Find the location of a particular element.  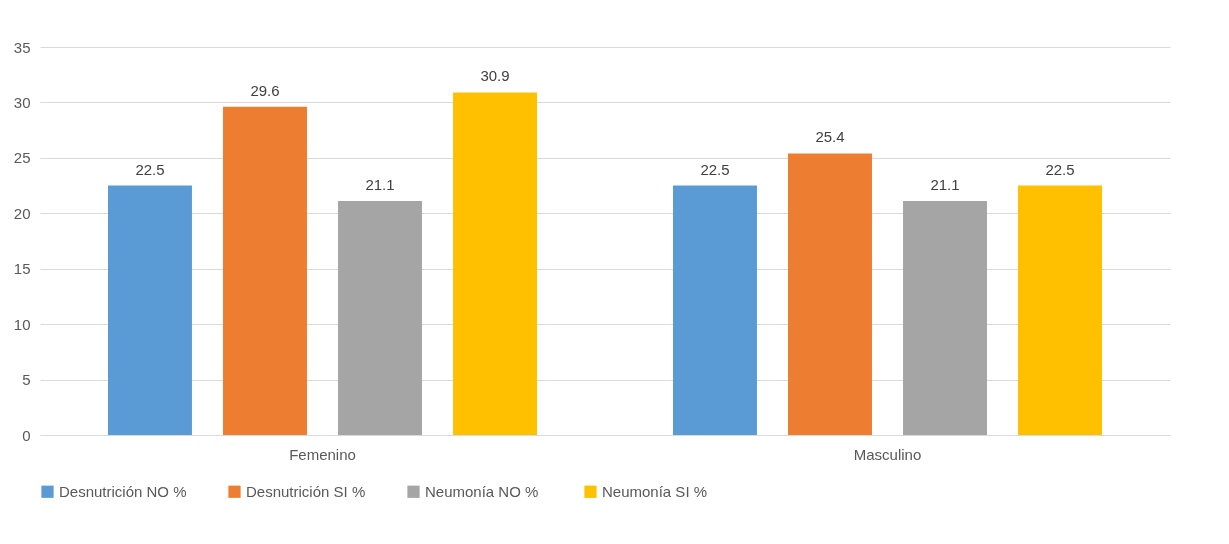

legend-label: Neumonía SI % is located at coordinates (655, 491).